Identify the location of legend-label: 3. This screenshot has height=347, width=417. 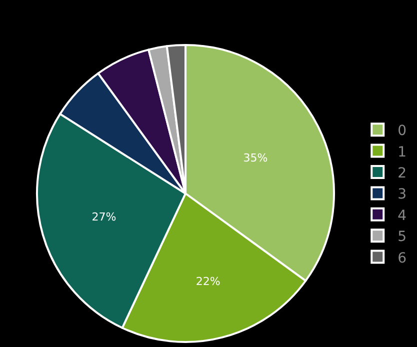
(402, 194).